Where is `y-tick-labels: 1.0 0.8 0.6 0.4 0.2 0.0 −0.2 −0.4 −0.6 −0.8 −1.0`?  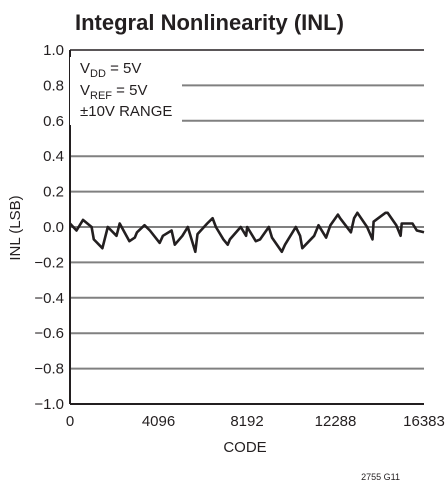 y-tick-labels: 1.0 0.8 0.6 0.4 0.2 0.0 −0.2 −0.4 −0.6 −0.8 −1.0 is located at coordinates (49, 227).